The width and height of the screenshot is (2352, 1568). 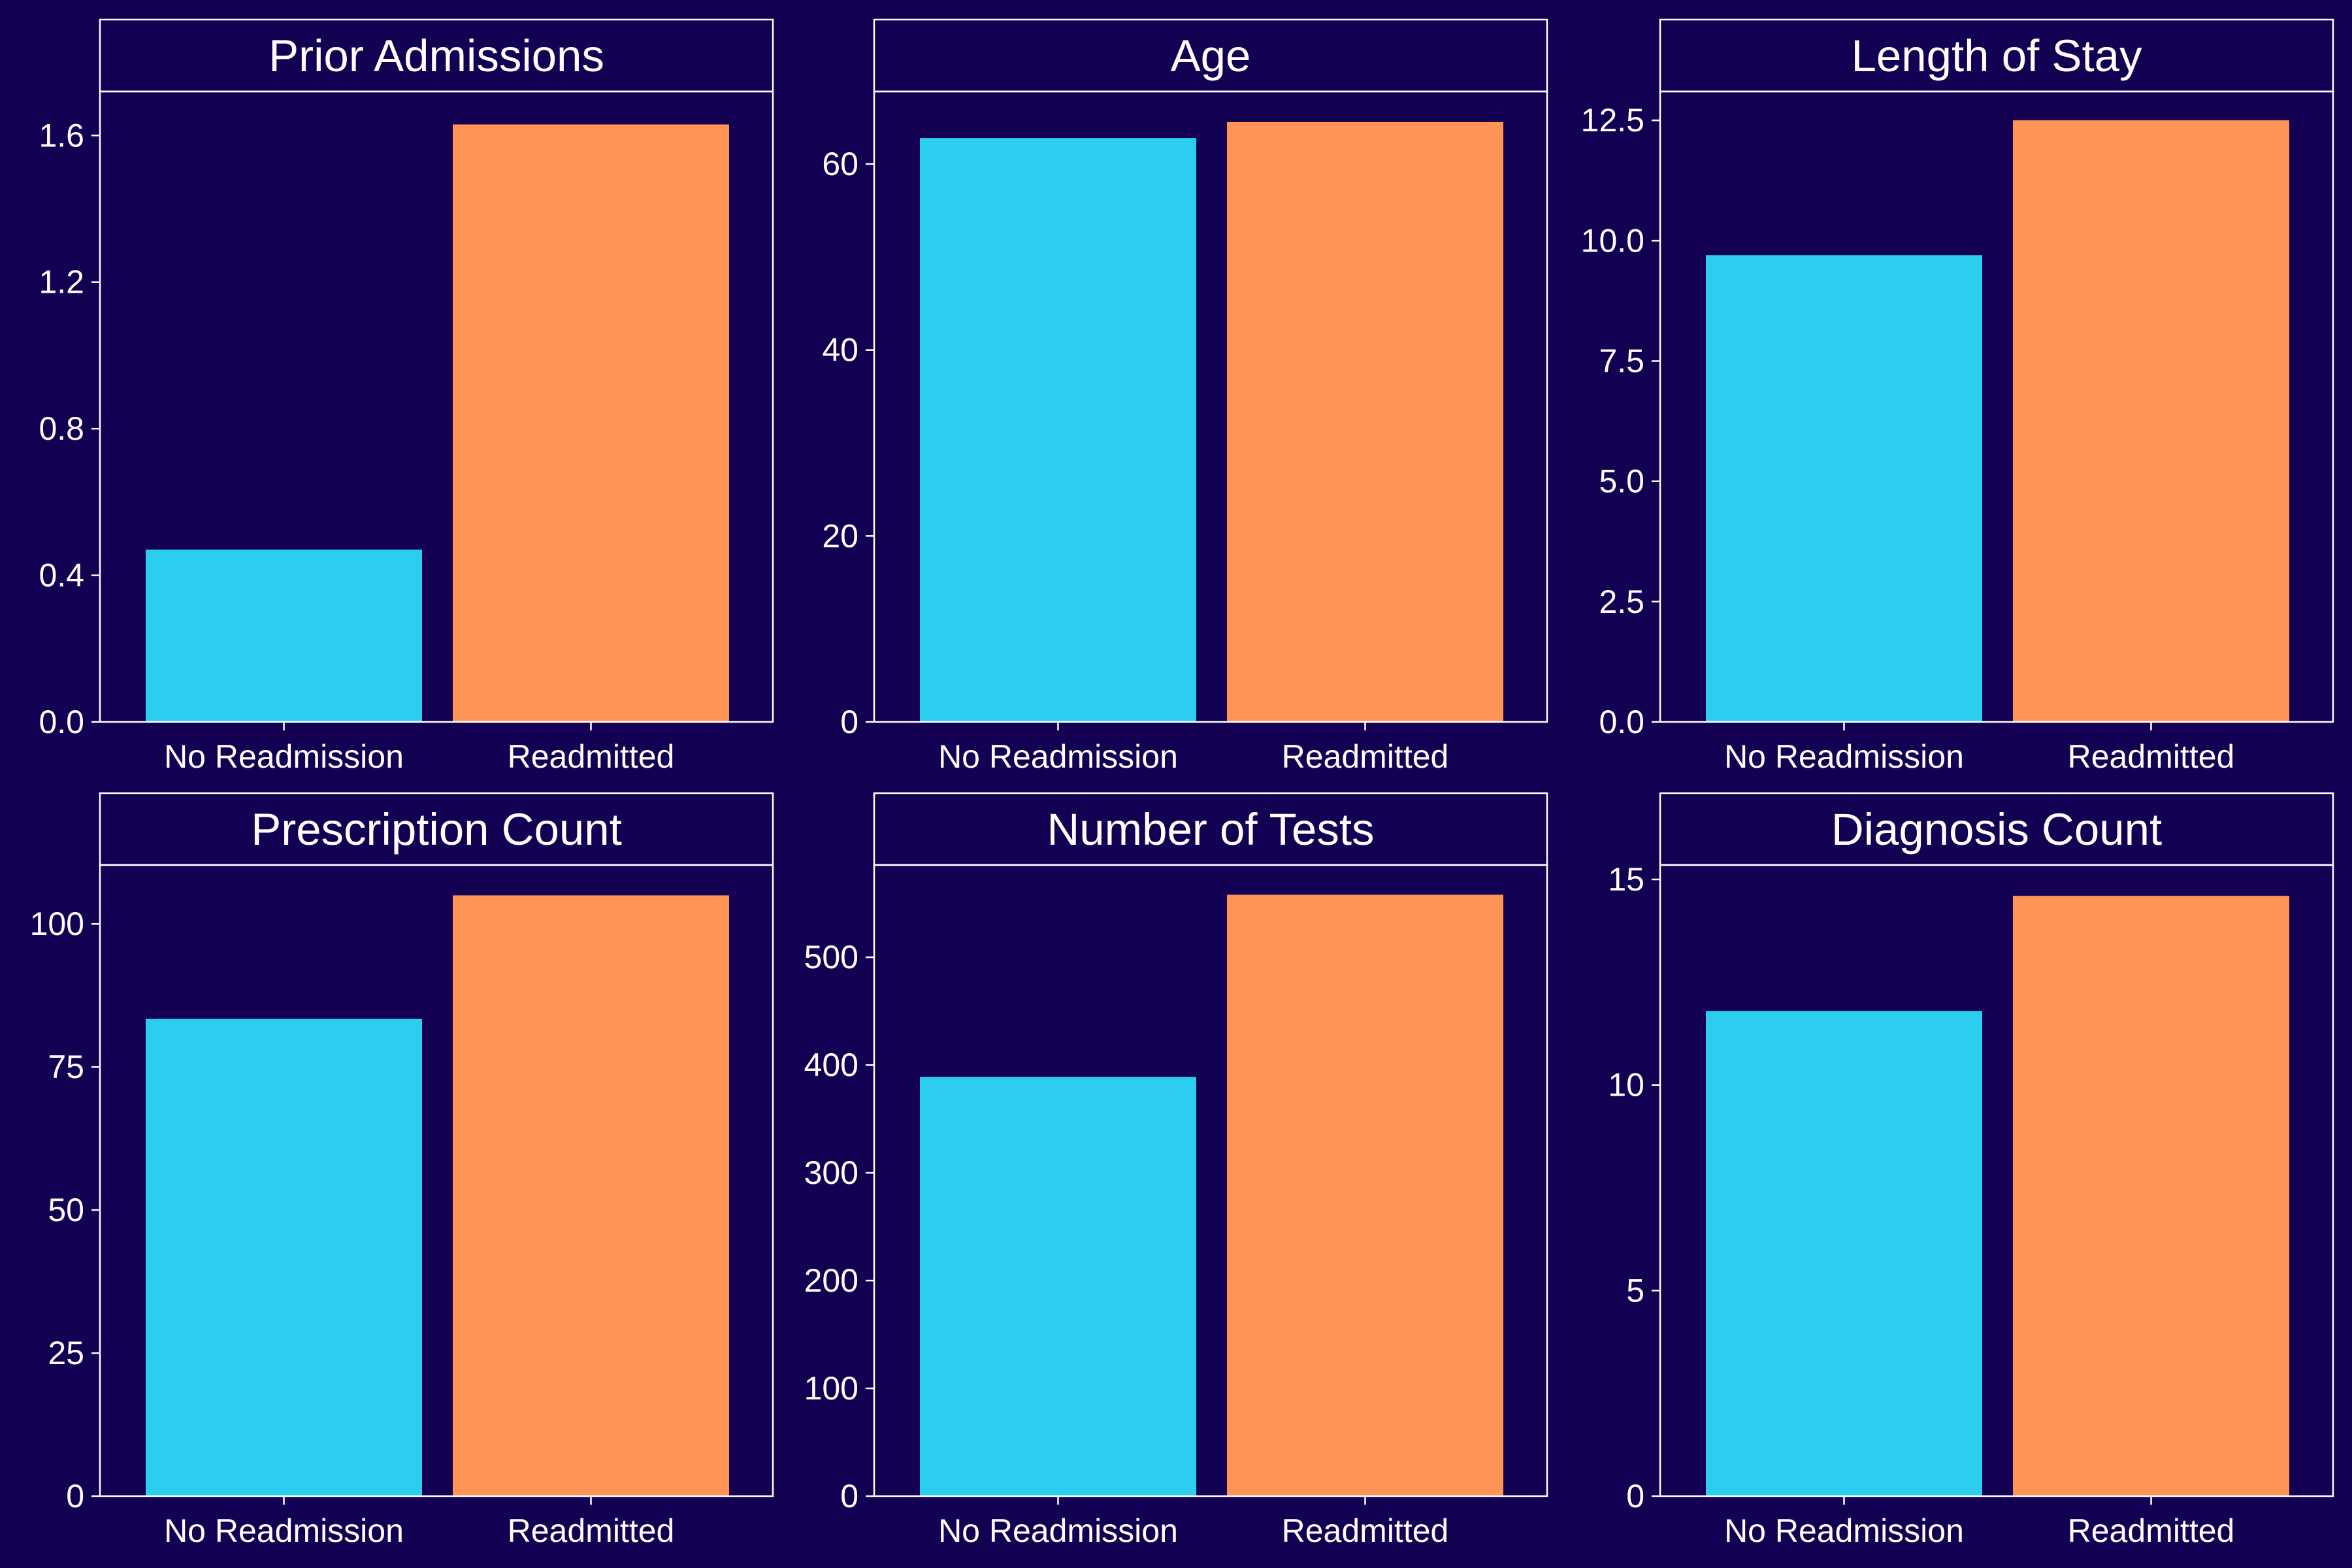 What do you see at coordinates (1621, 361) in the screenshot?
I see `y-tick-label: 7.5` at bounding box center [1621, 361].